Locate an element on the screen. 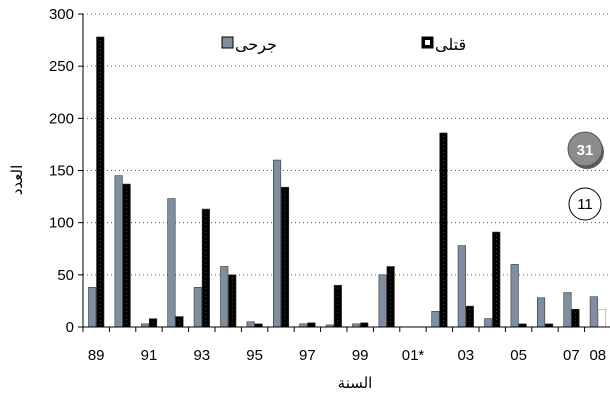 Image resolution: width=610 pixels, height=402 pixels. legend-swatch-killed-inner is located at coordinates (427, 42).